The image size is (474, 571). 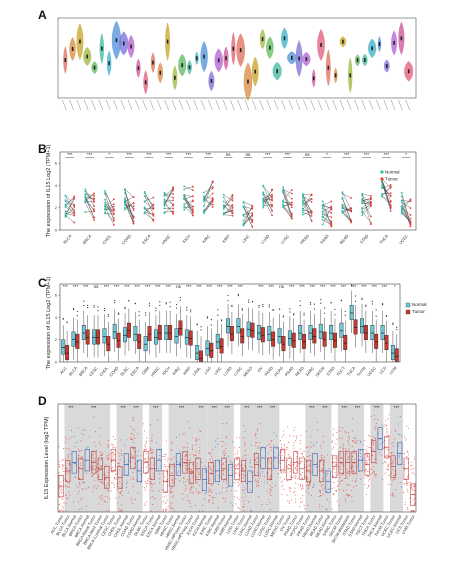 I want to click on tumor-box, so click(x=128, y=330).